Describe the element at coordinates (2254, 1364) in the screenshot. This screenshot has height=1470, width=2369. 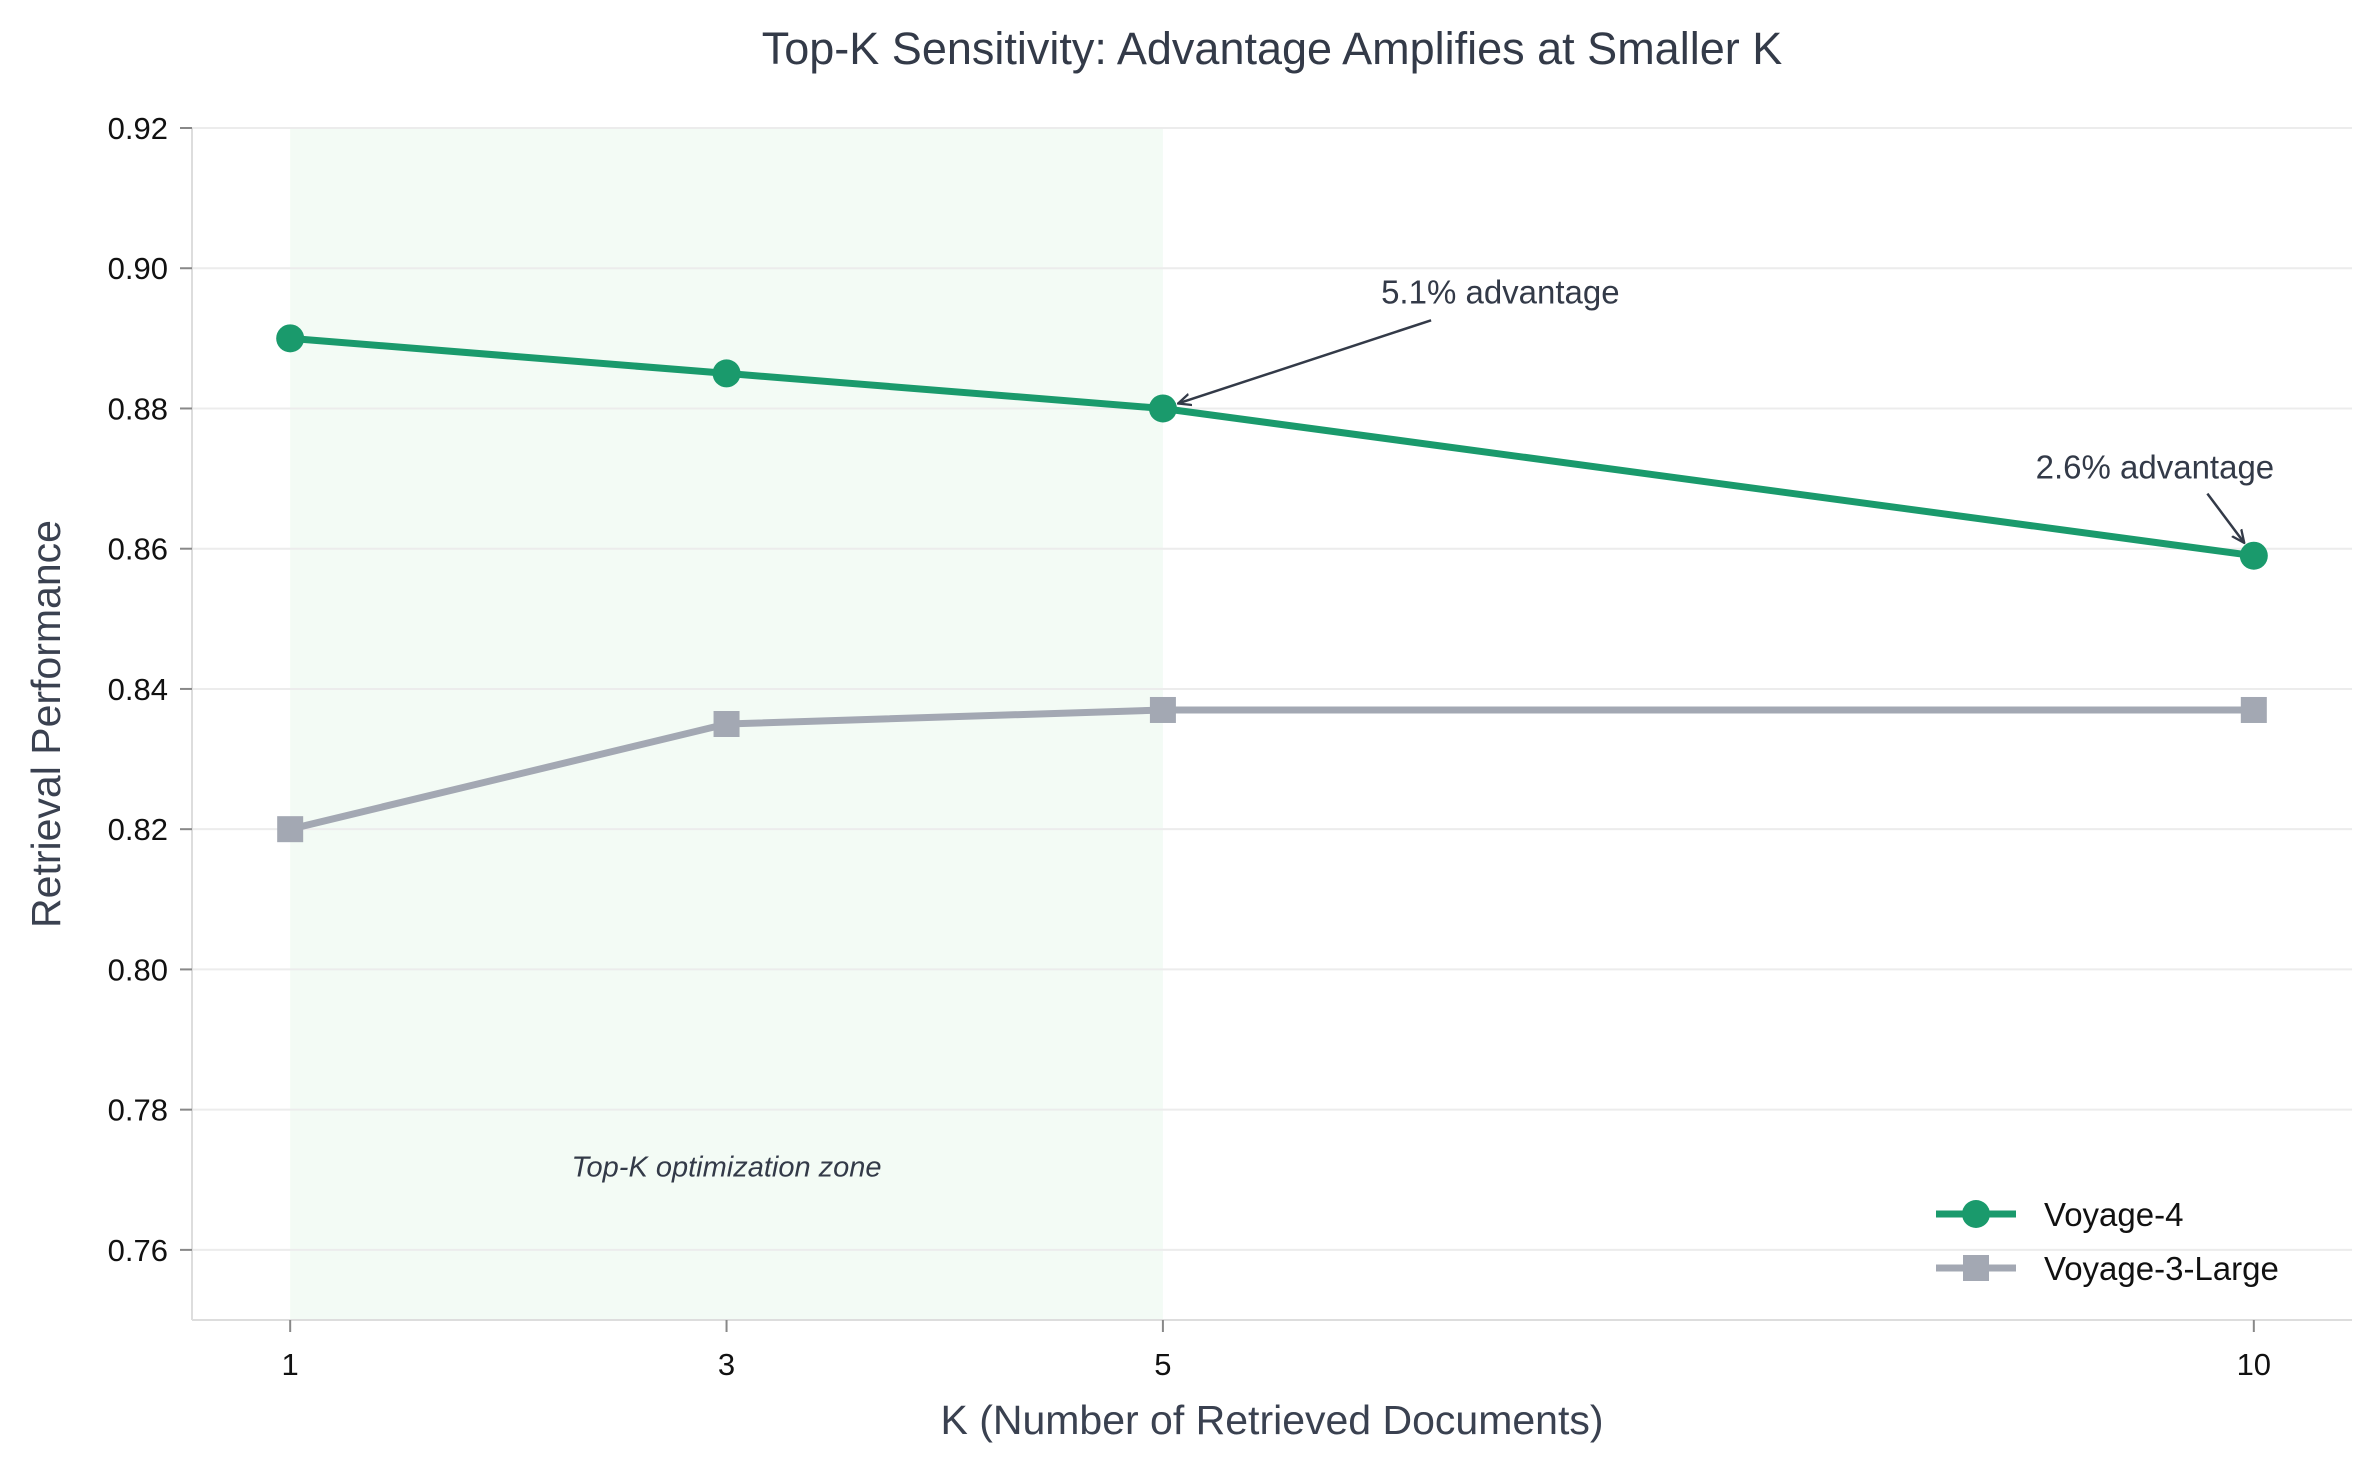
I see `x-tick-label: 10` at that location.